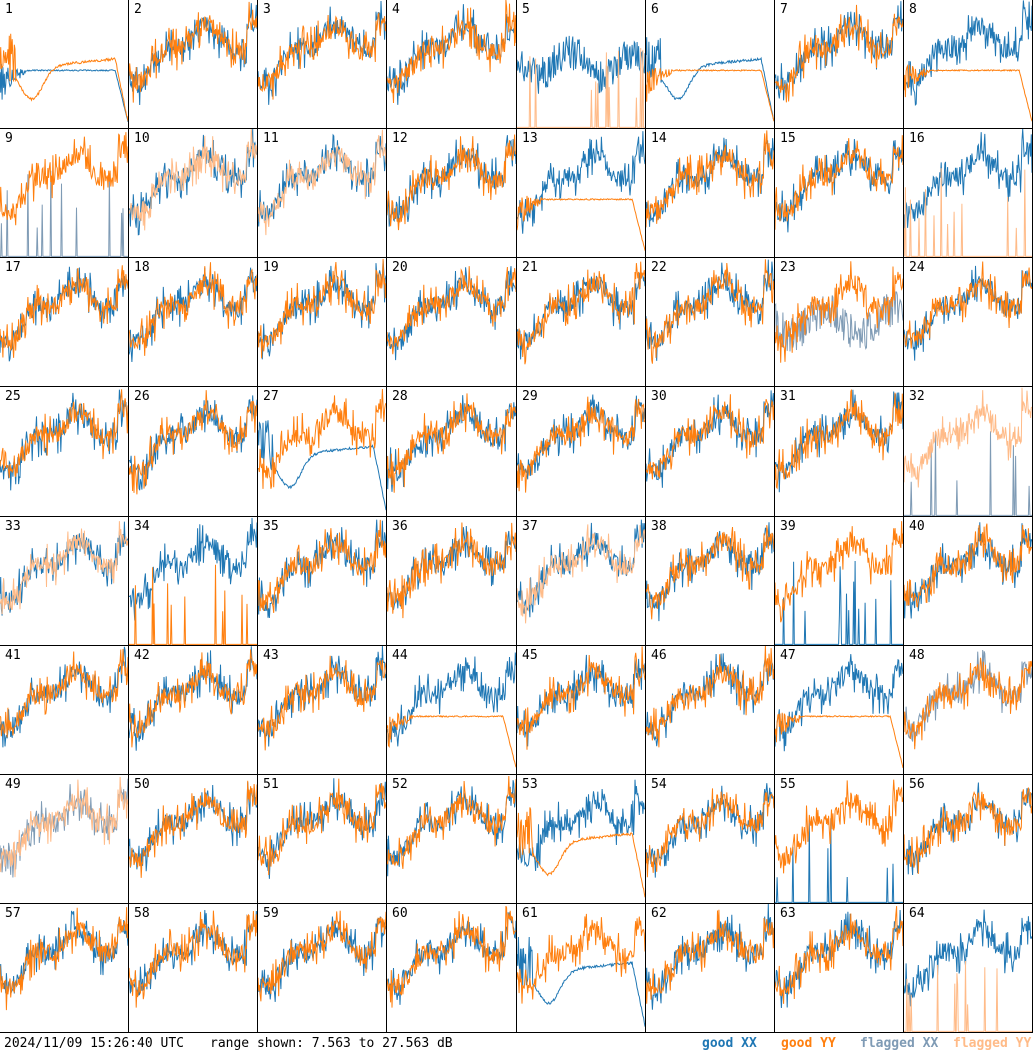  Describe the element at coordinates (271, 784) in the screenshot. I see `antenna-label: 51` at that location.